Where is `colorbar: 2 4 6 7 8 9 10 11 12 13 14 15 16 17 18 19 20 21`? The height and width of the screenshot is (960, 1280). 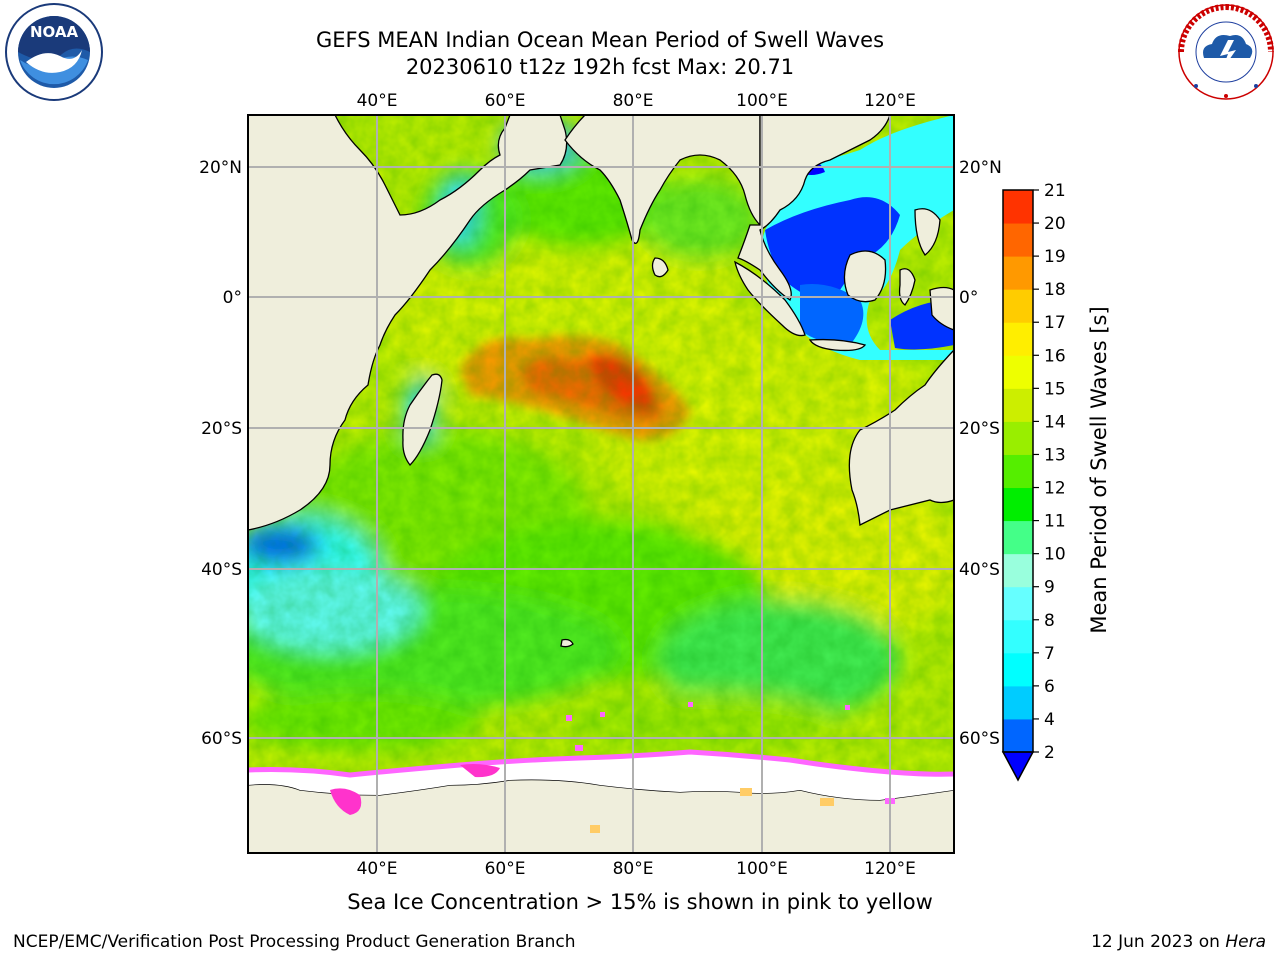
colorbar: 2 4 6 7 8 9 10 11 12 13 14 15 16 17 18 19 20 21 is located at coordinates (1033, 481).